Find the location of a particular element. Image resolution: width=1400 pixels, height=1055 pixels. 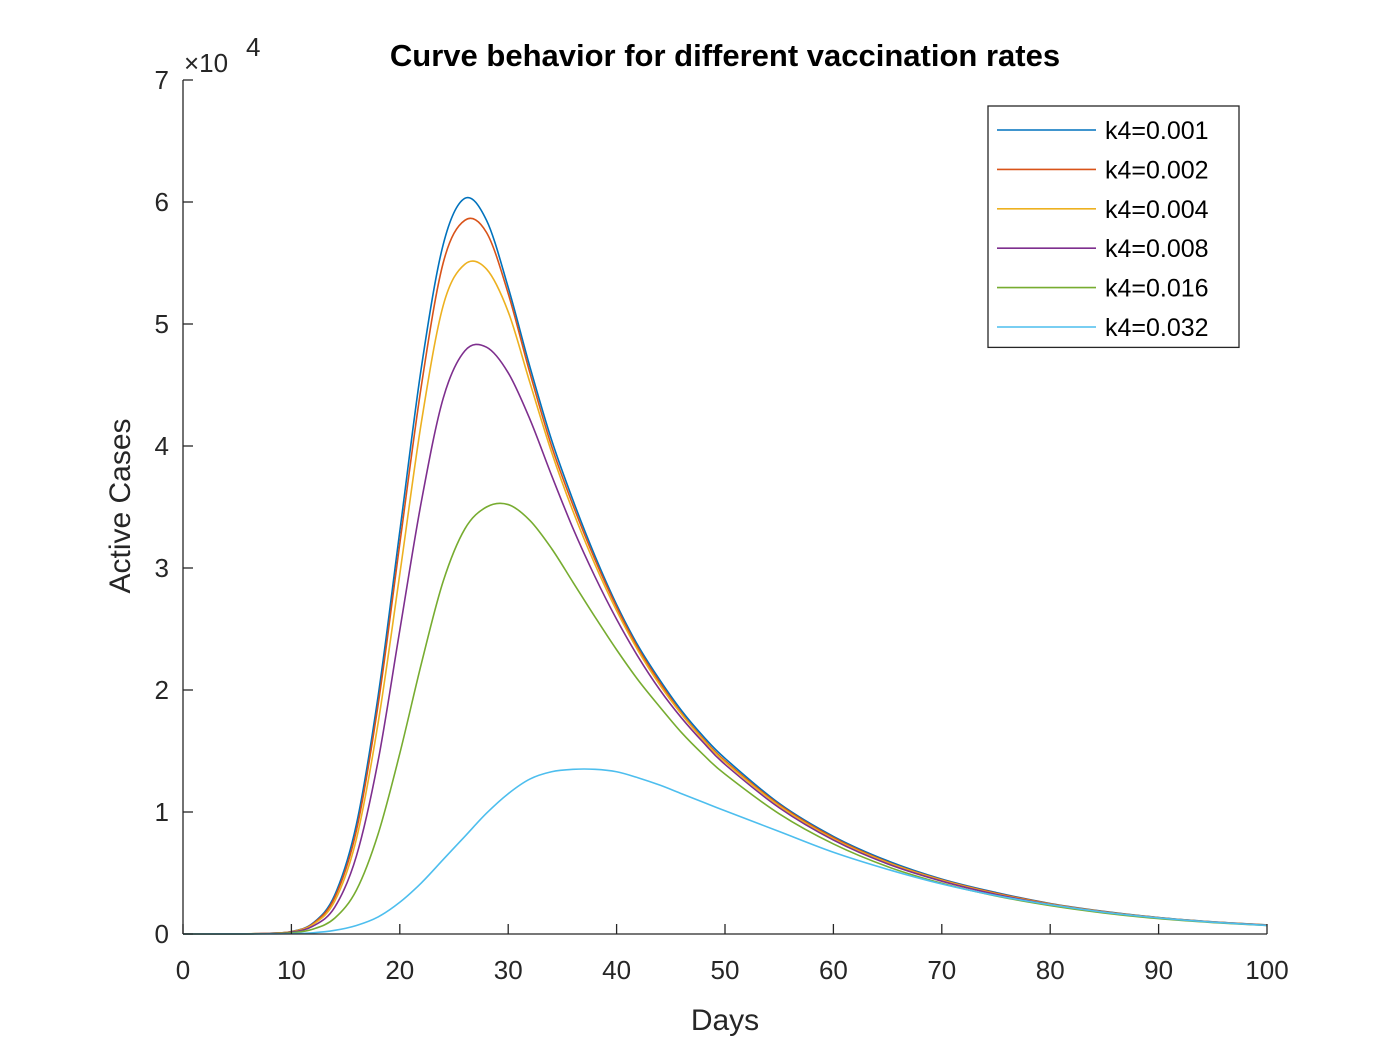

x-tick-label: 20 is located at coordinates (399, 970).